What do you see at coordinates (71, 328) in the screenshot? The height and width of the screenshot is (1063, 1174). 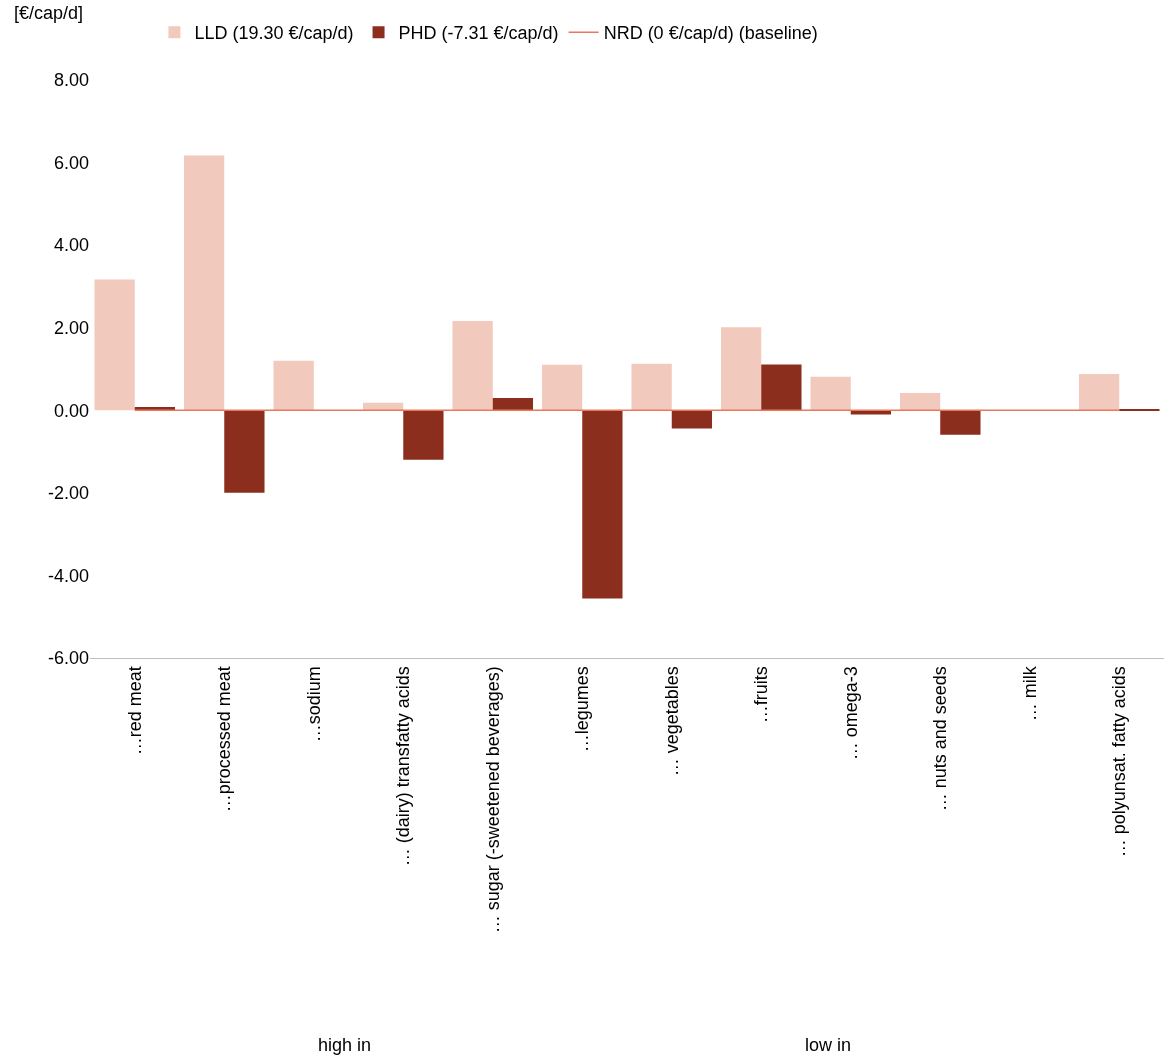 I see `y-tick-label: 2.00` at bounding box center [71, 328].